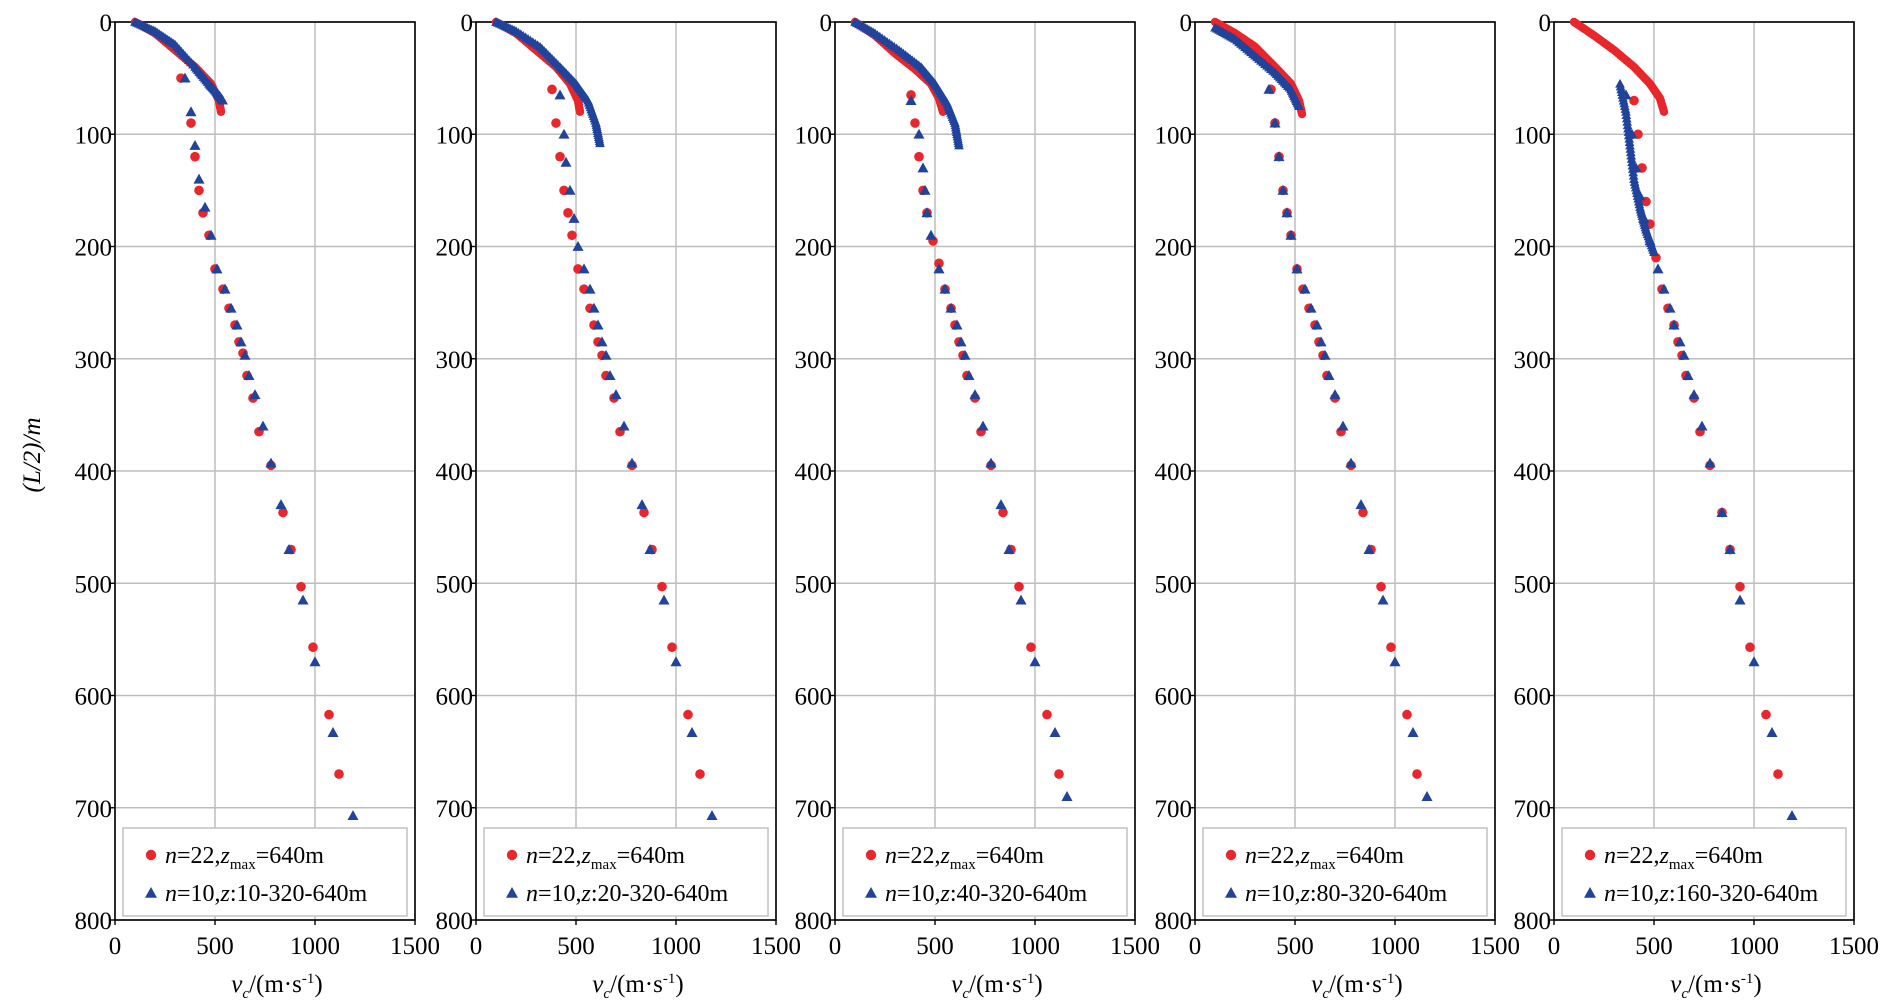 Image resolution: width=1881 pixels, height=1004 pixels. What do you see at coordinates (986, 894) in the screenshot?
I see `legend-label: n=10,z:40-320-640m` at bounding box center [986, 894].